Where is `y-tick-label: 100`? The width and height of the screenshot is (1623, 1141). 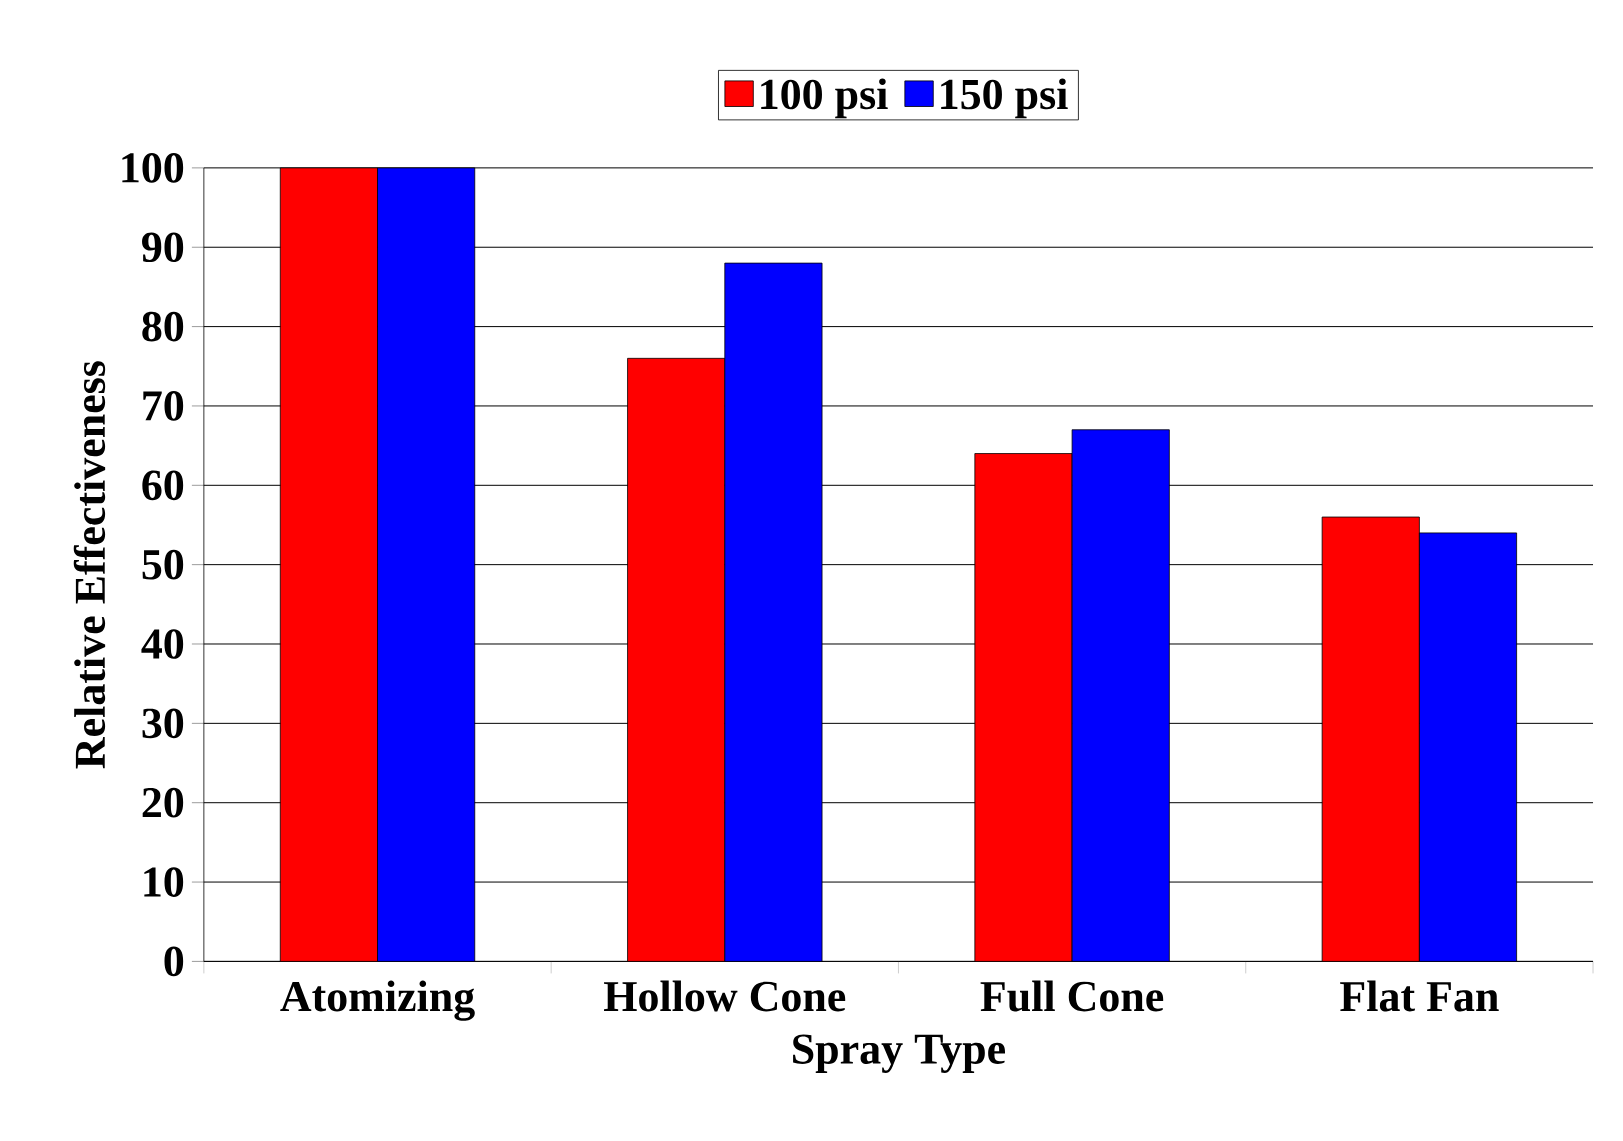
y-tick-label: 100 is located at coordinates (153, 167).